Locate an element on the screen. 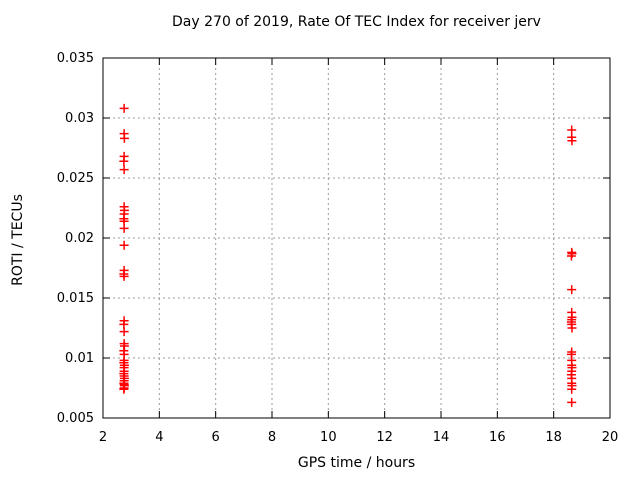 This screenshot has width=640, height=480. y-tick-label: 0.01 is located at coordinates (79, 358).